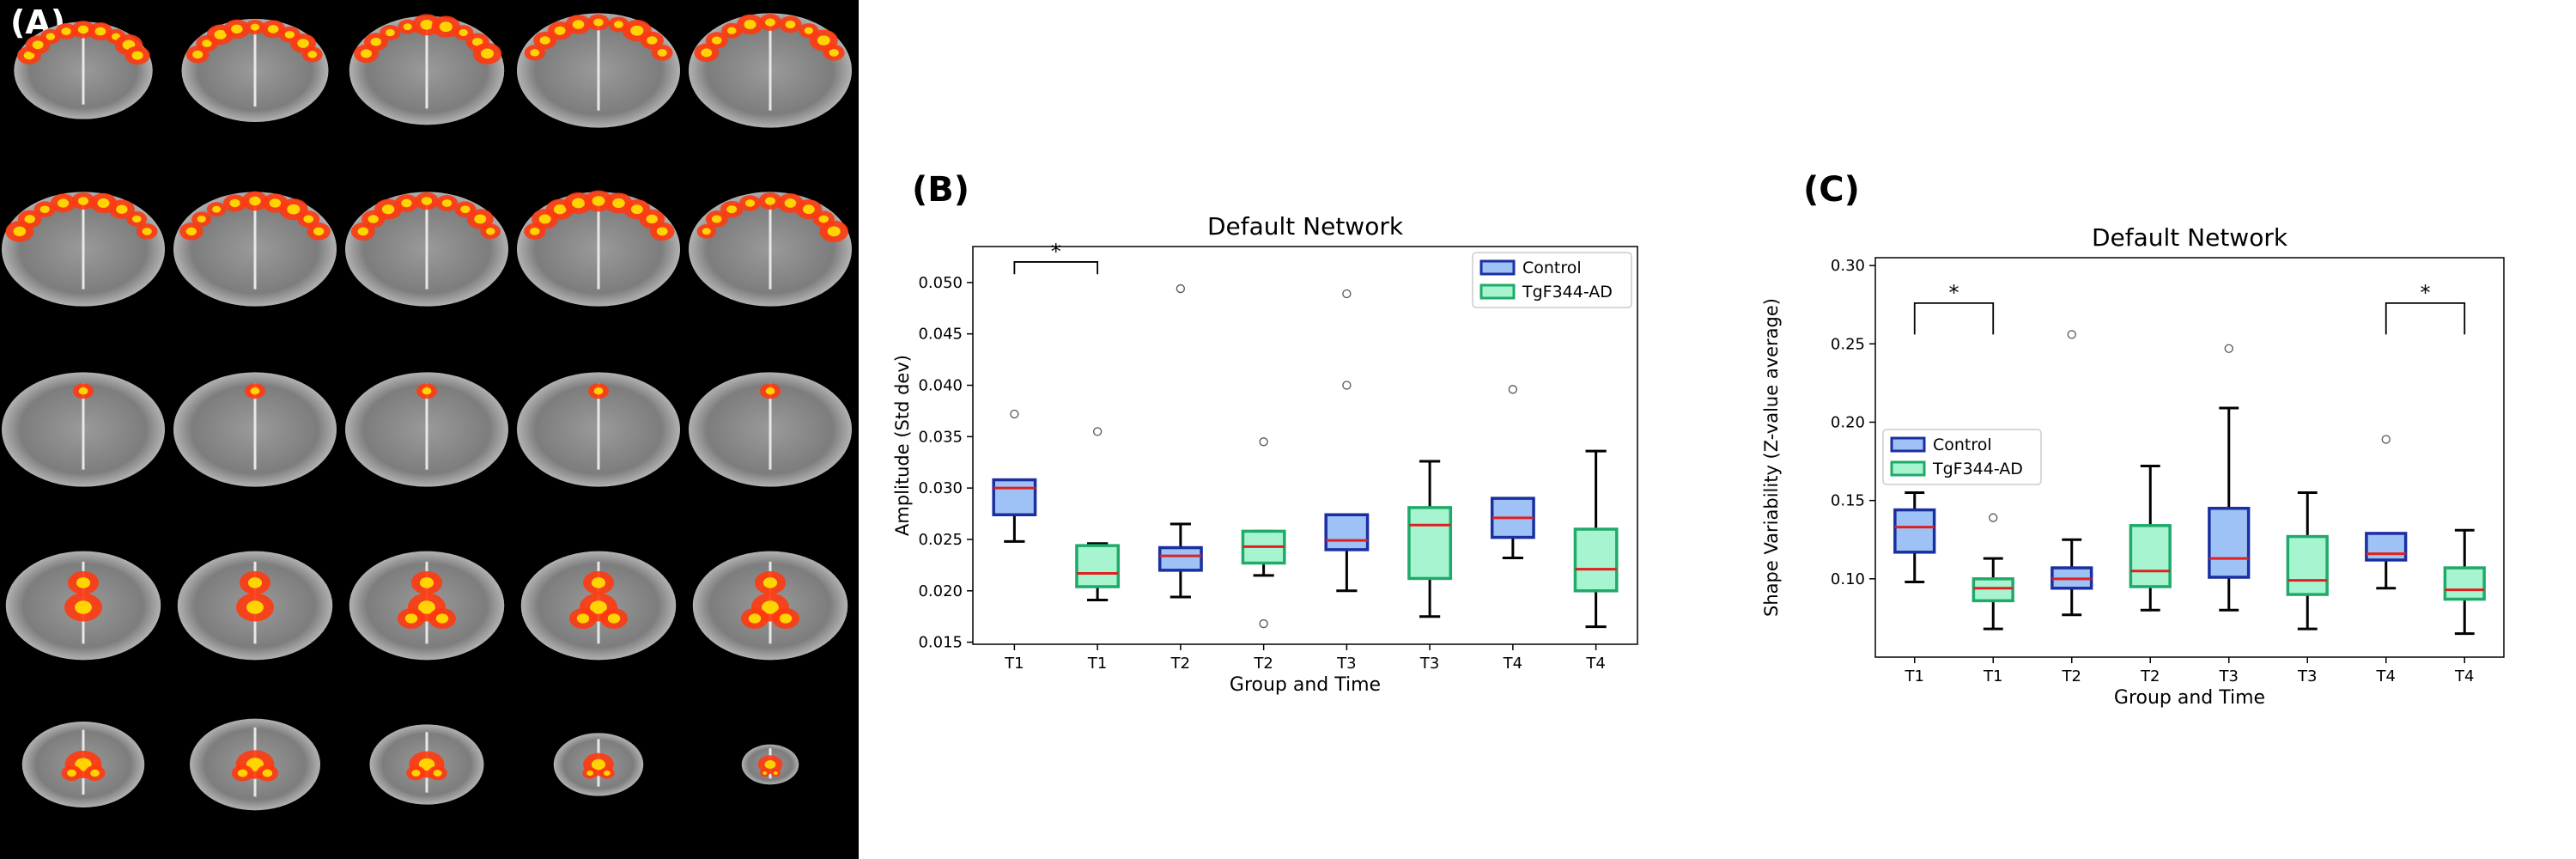 Image resolution: width=2576 pixels, height=859 pixels. What do you see at coordinates (1848, 266) in the screenshot?
I see `y-tick-label: 0.30` at bounding box center [1848, 266].